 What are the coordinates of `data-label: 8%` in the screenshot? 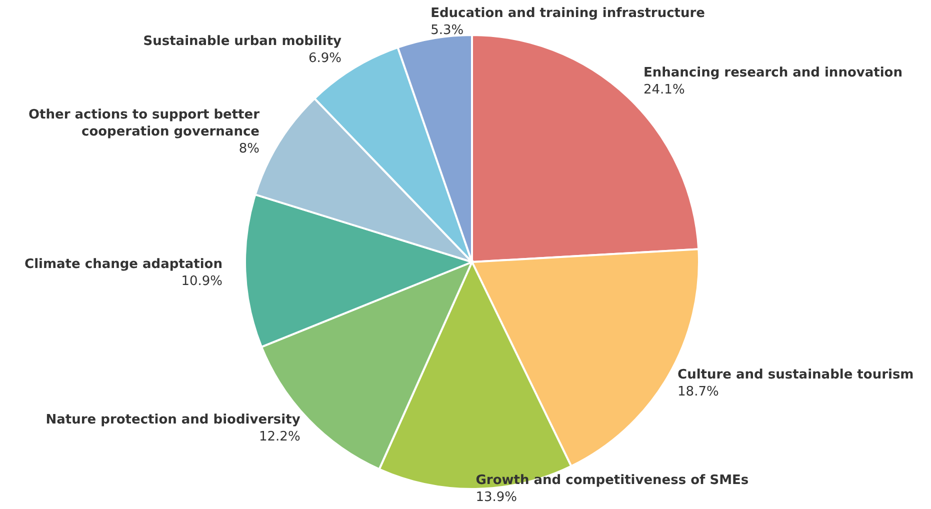 It's located at (249, 148).